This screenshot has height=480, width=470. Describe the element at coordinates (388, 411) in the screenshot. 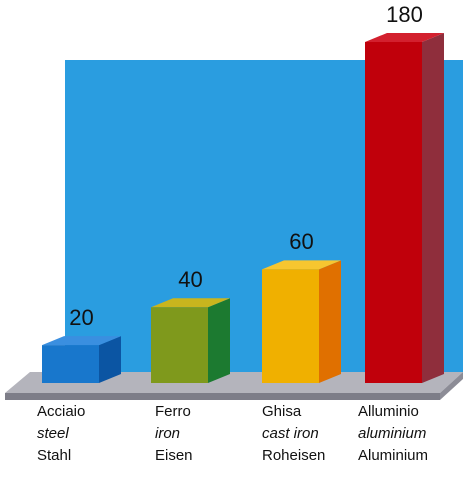

I see `category-label: Alluminio` at that location.